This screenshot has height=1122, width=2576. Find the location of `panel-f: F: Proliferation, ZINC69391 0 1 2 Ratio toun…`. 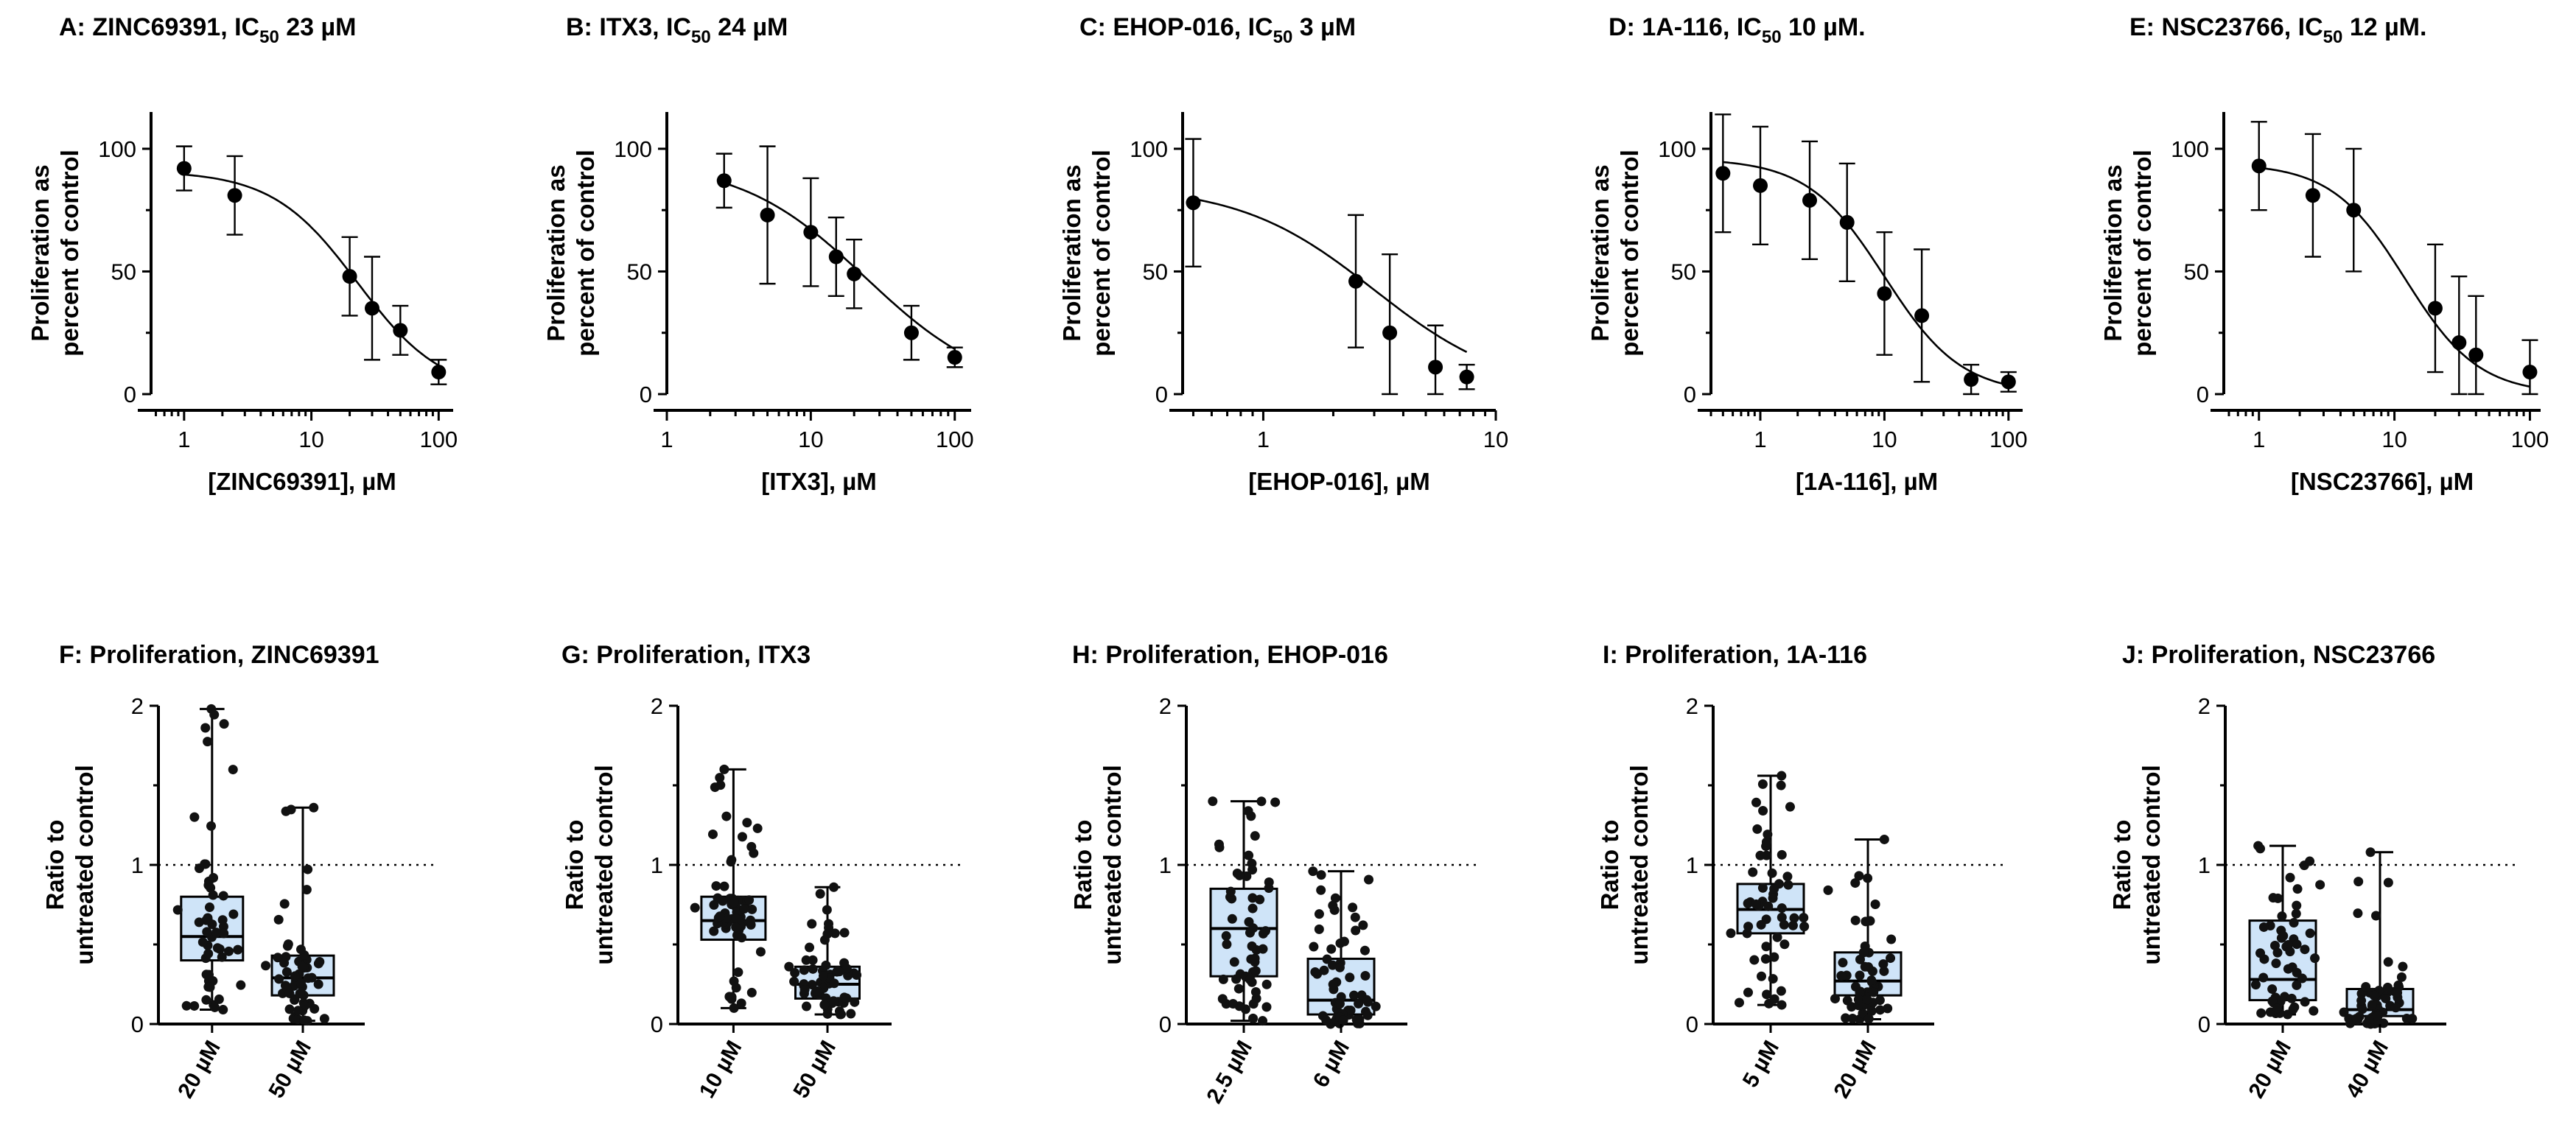

panel-f: F: Proliferation, ZINC69391 0 1 2 Ratio toun… is located at coordinates (238, 871).